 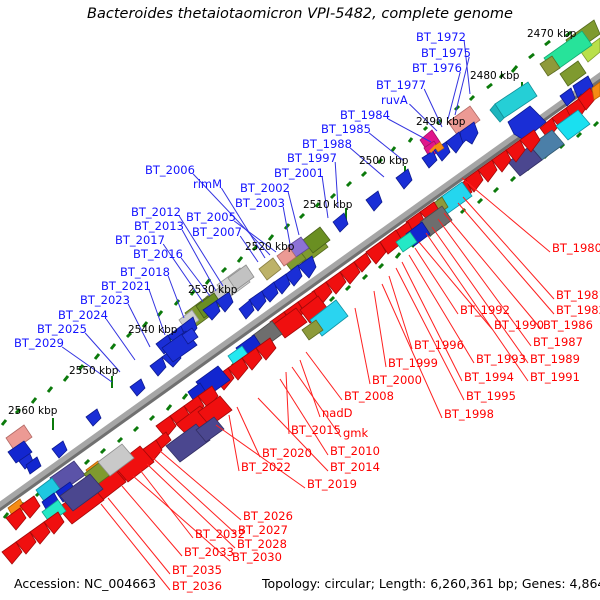 I want to click on accession-text: Accession: NC_004663, so click(x=85, y=583).